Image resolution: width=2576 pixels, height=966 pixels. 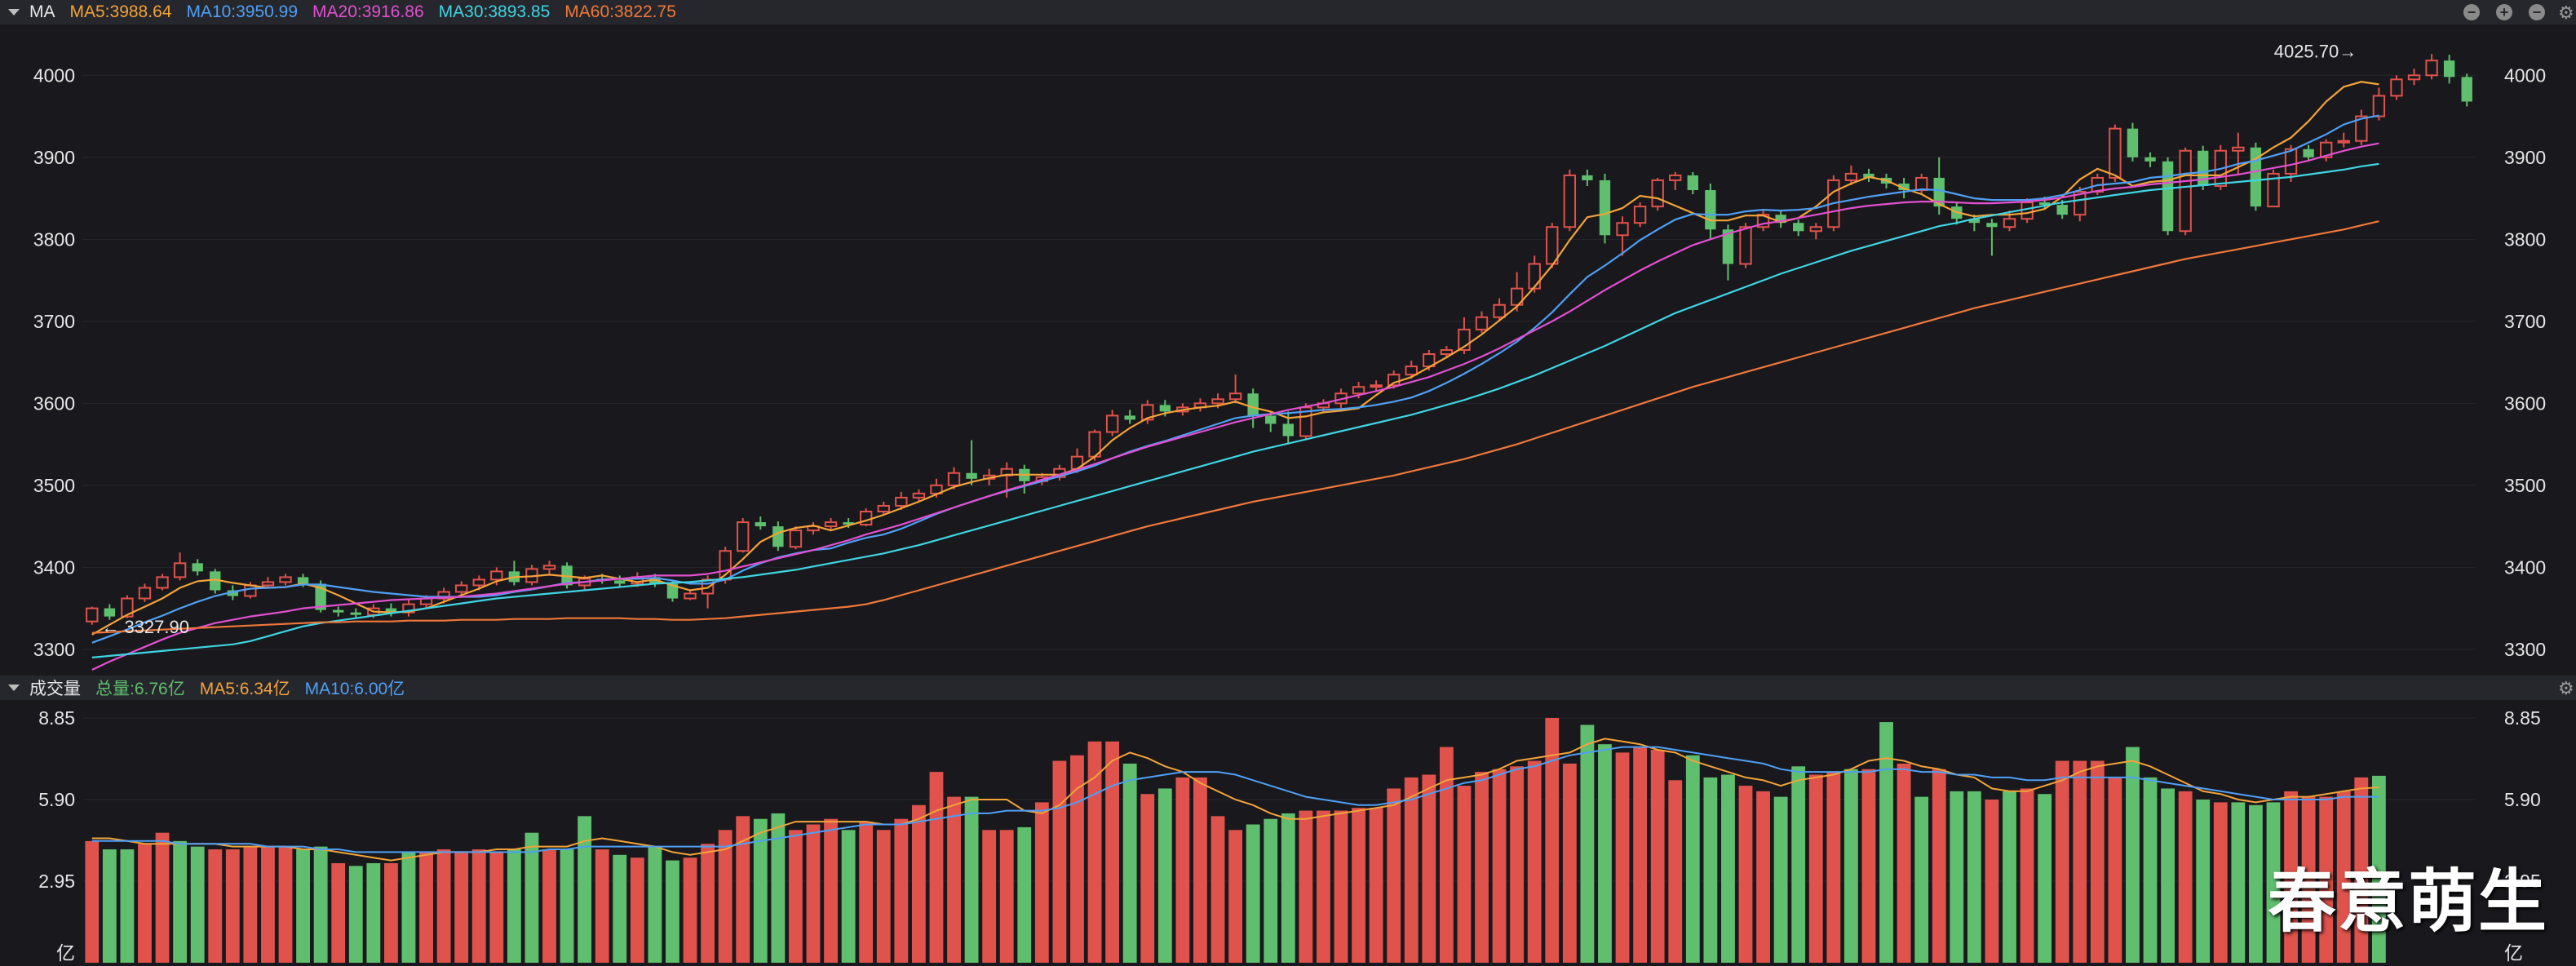 What do you see at coordinates (2566, 13) in the screenshot?
I see `gear-icon: ⚙` at bounding box center [2566, 13].